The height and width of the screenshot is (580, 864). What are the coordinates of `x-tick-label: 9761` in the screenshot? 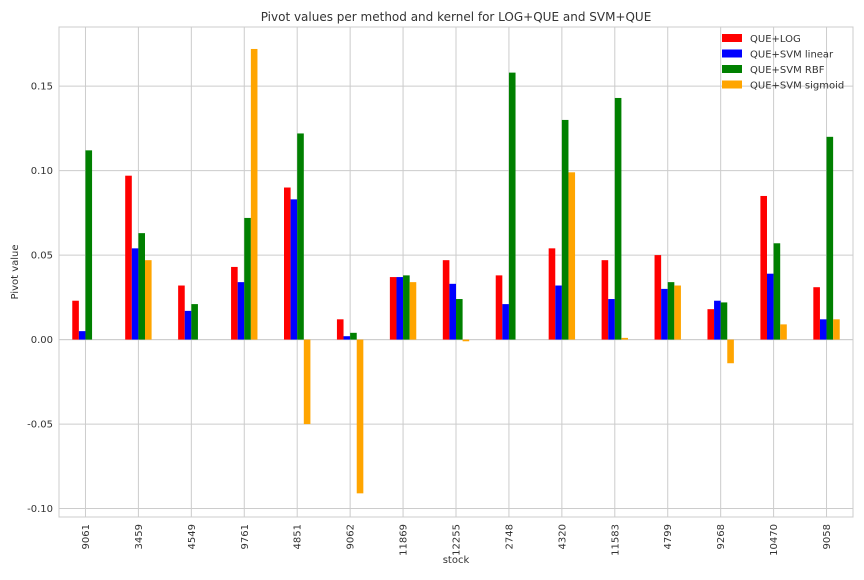 It's located at (245, 536).